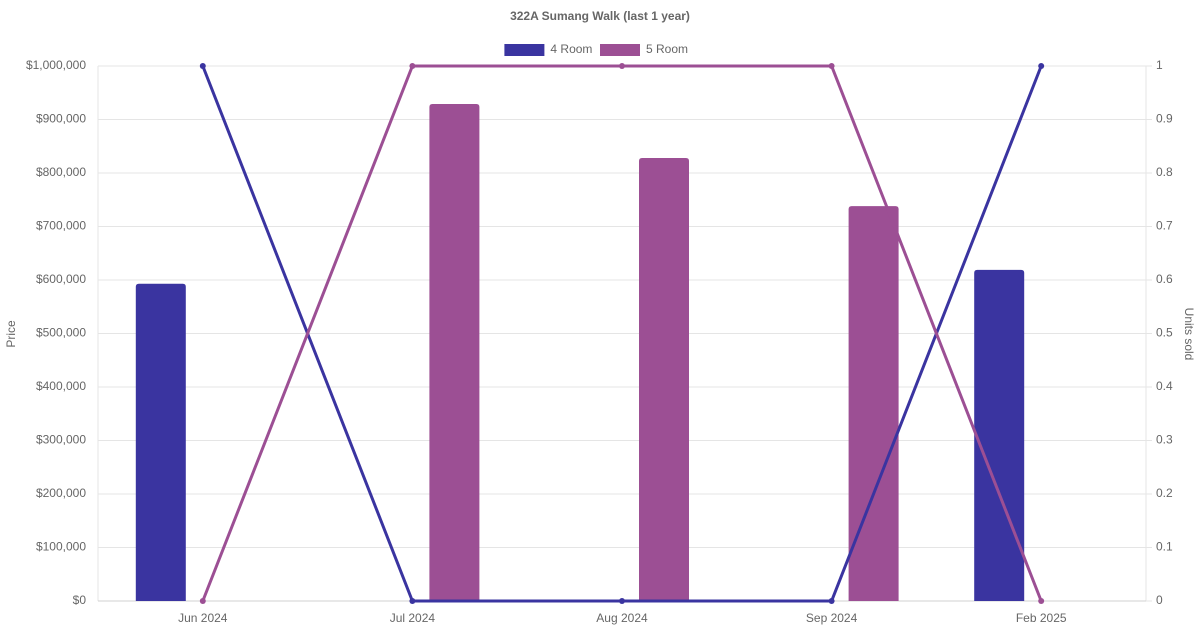 The width and height of the screenshot is (1200, 630). Describe the element at coordinates (667, 49) in the screenshot. I see `legend-label: 5 Room` at that location.